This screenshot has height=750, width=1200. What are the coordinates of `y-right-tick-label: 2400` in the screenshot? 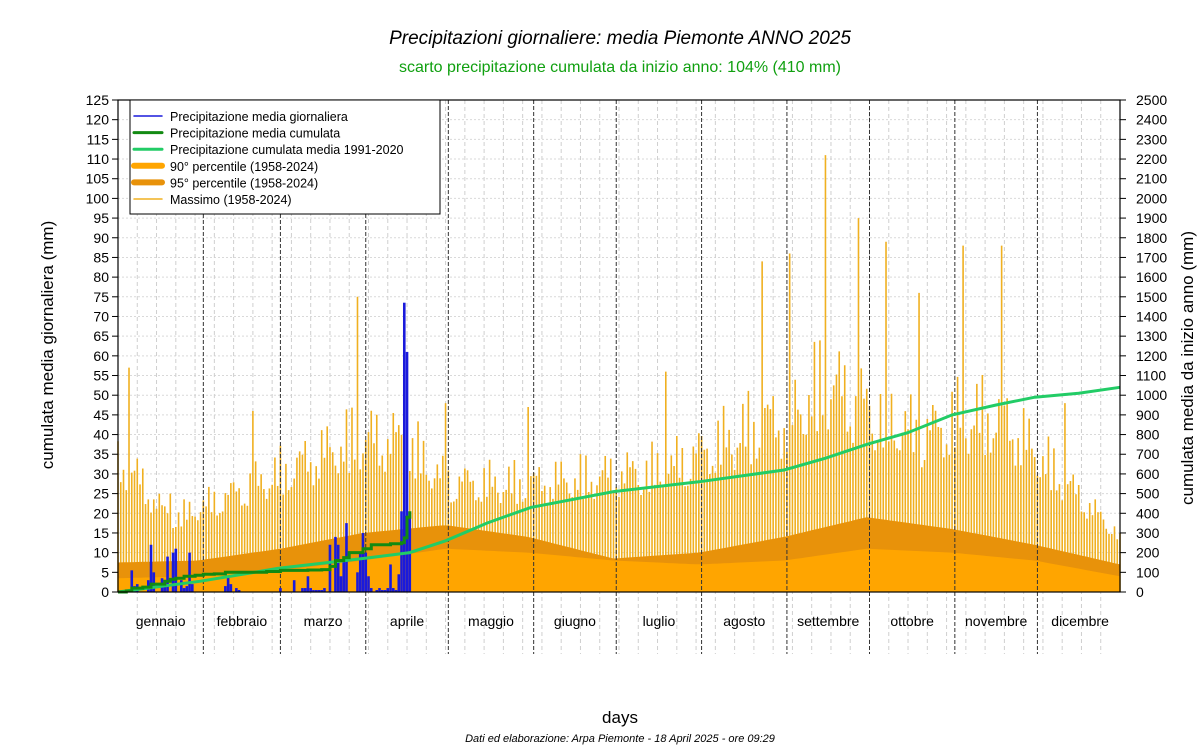 It's located at (1151, 120).